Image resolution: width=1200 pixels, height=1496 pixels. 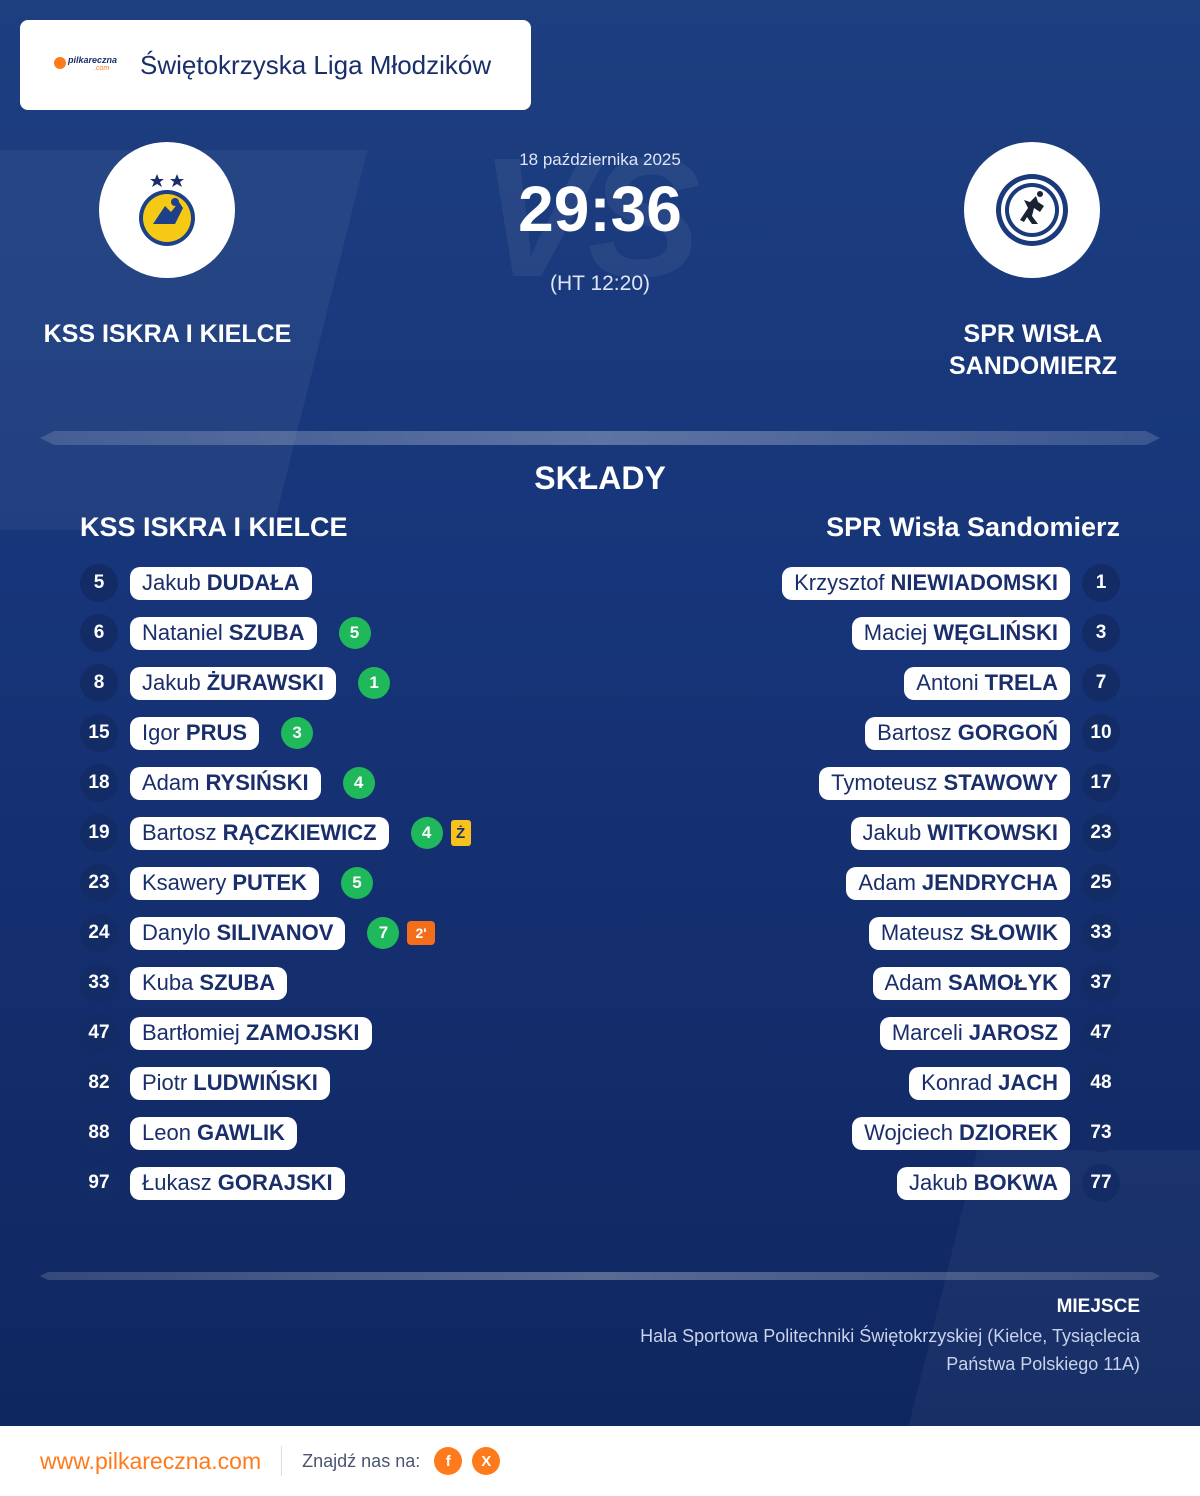 I want to click on facebook-icon: f, so click(x=448, y=1461).